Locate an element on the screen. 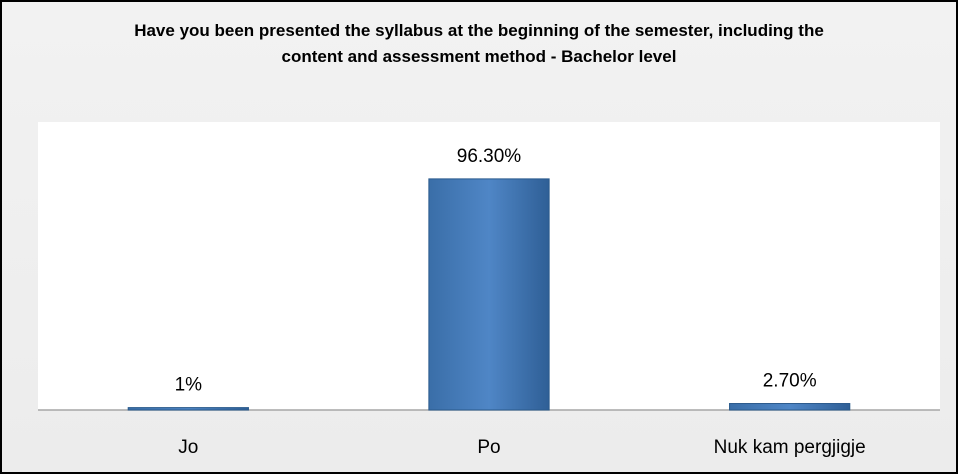 The height and width of the screenshot is (474, 958). data-label: 1% is located at coordinates (189, 385).